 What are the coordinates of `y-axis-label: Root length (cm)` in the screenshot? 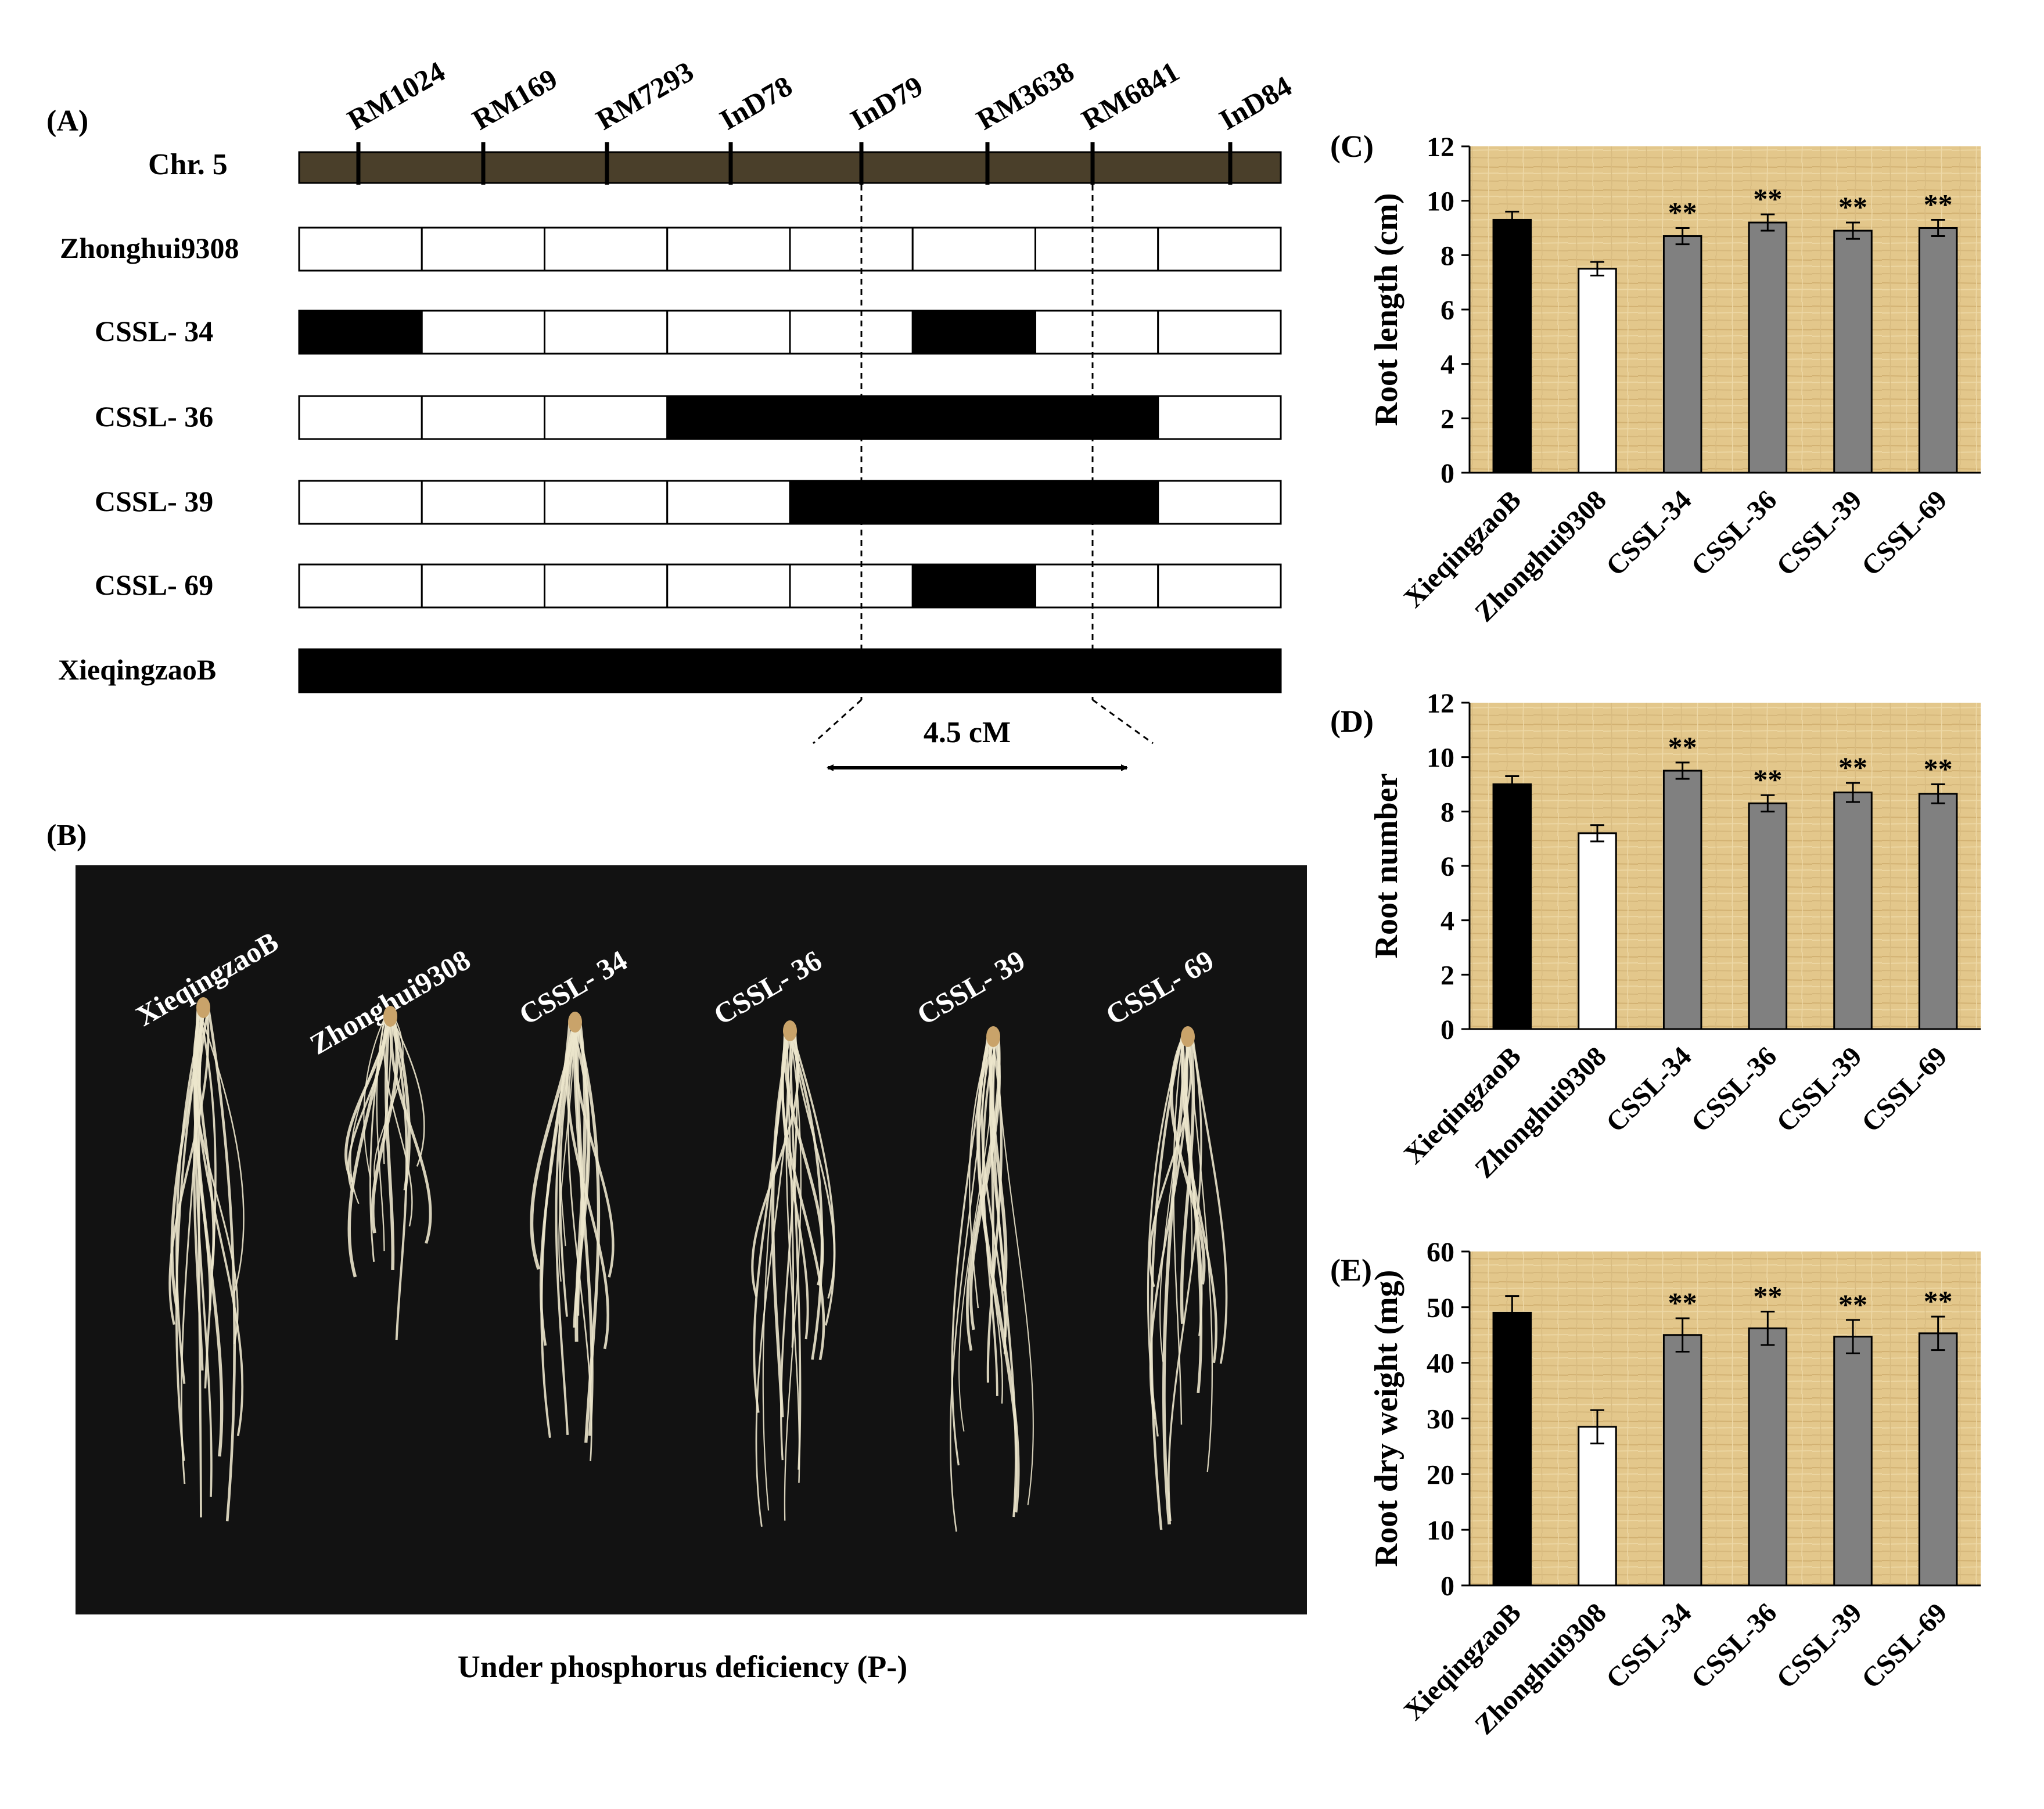 It's located at (1386, 310).